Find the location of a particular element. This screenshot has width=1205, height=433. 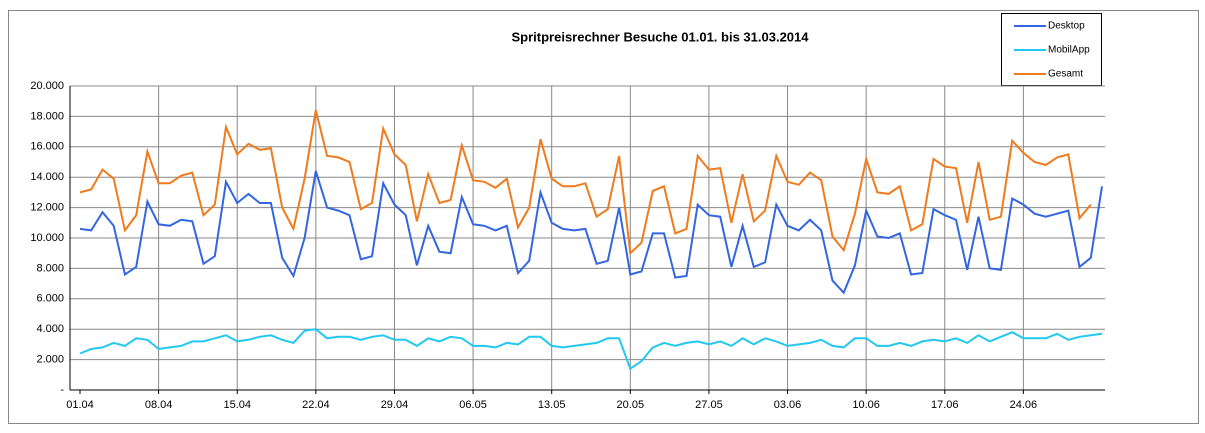

legend-label: Gesamt is located at coordinates (1065, 74).